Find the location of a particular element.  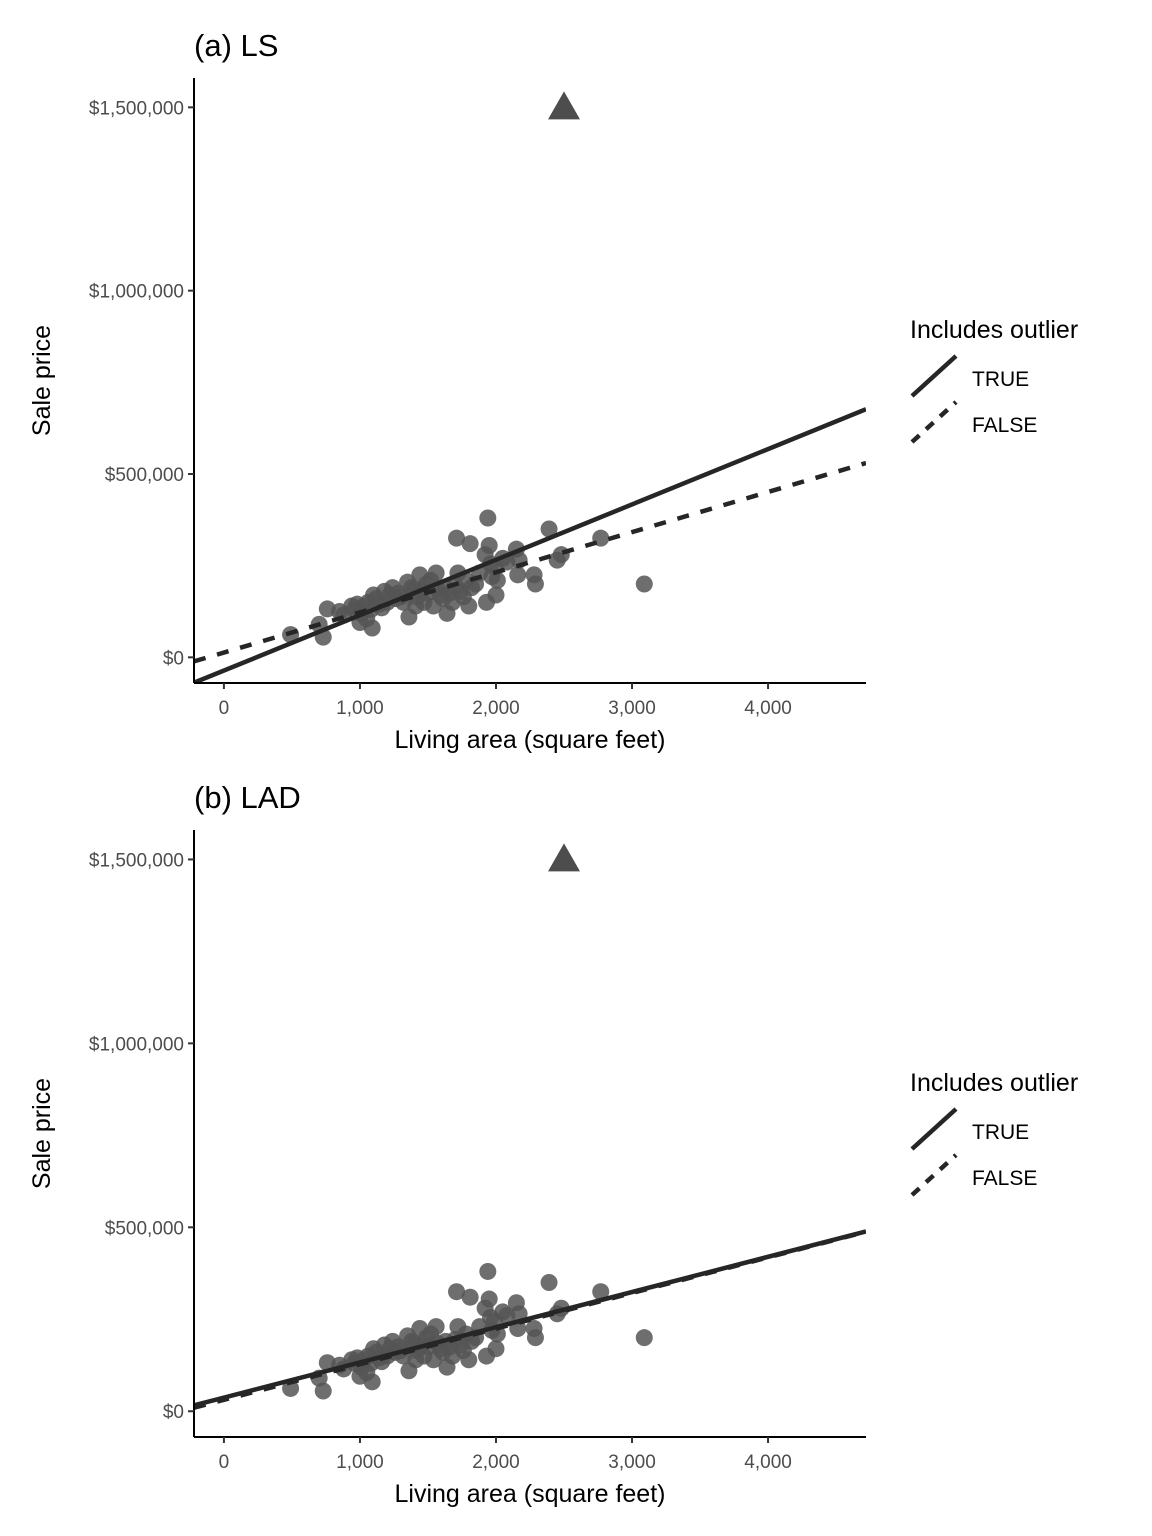

panel-title: (b) LAD is located at coordinates (247, 797).